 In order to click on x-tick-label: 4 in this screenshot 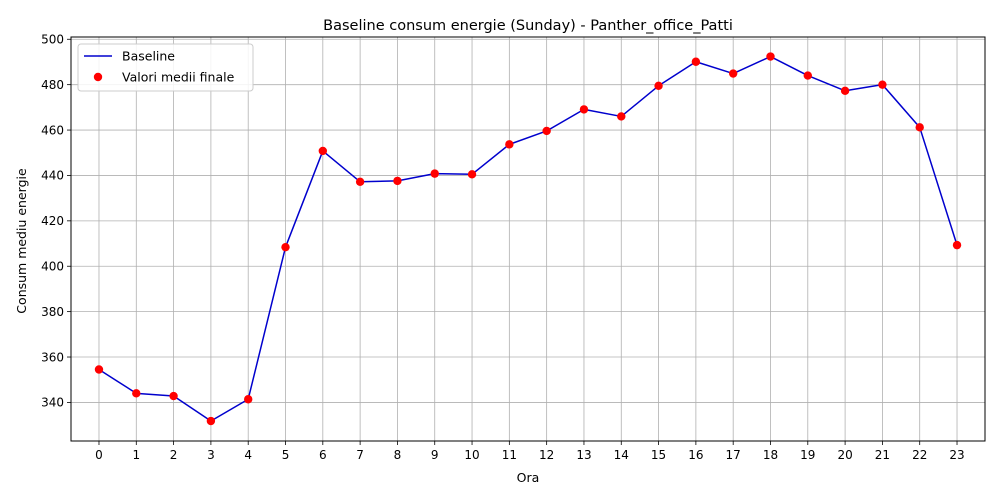, I will do `click(248, 455)`.